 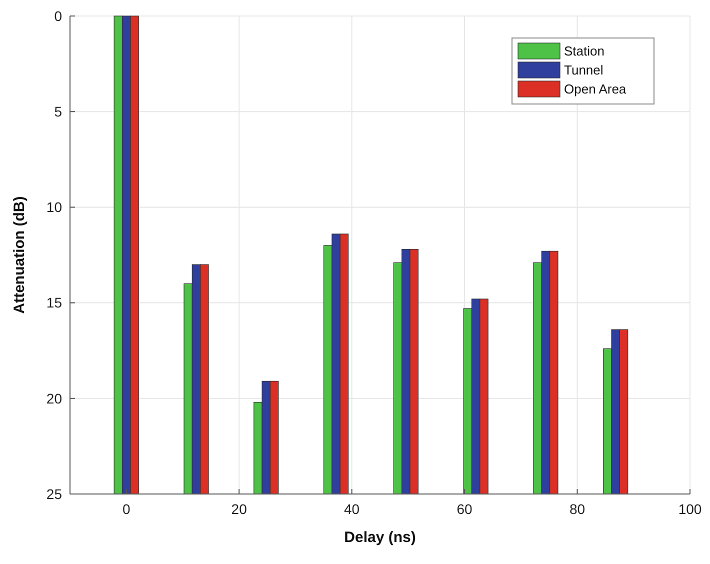 What do you see at coordinates (54, 398) in the screenshot?
I see `y-tick-label: 20` at bounding box center [54, 398].